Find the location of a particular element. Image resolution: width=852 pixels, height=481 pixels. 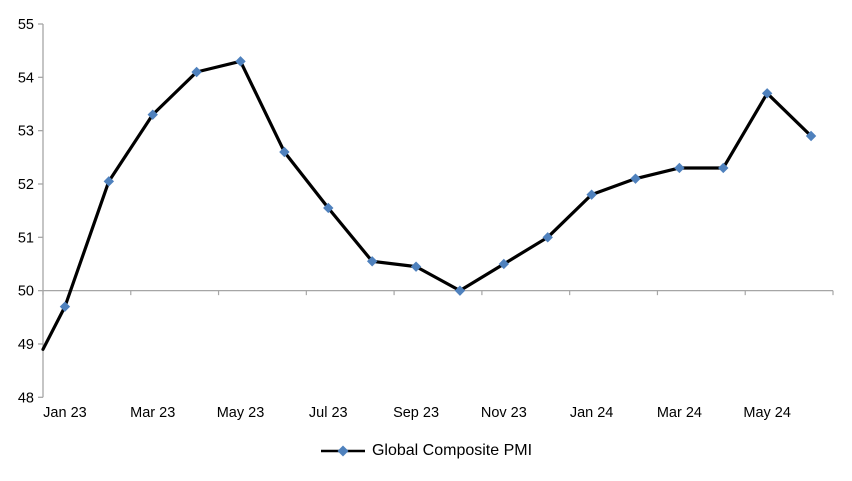

y-axis-label: 50 is located at coordinates (26, 292).